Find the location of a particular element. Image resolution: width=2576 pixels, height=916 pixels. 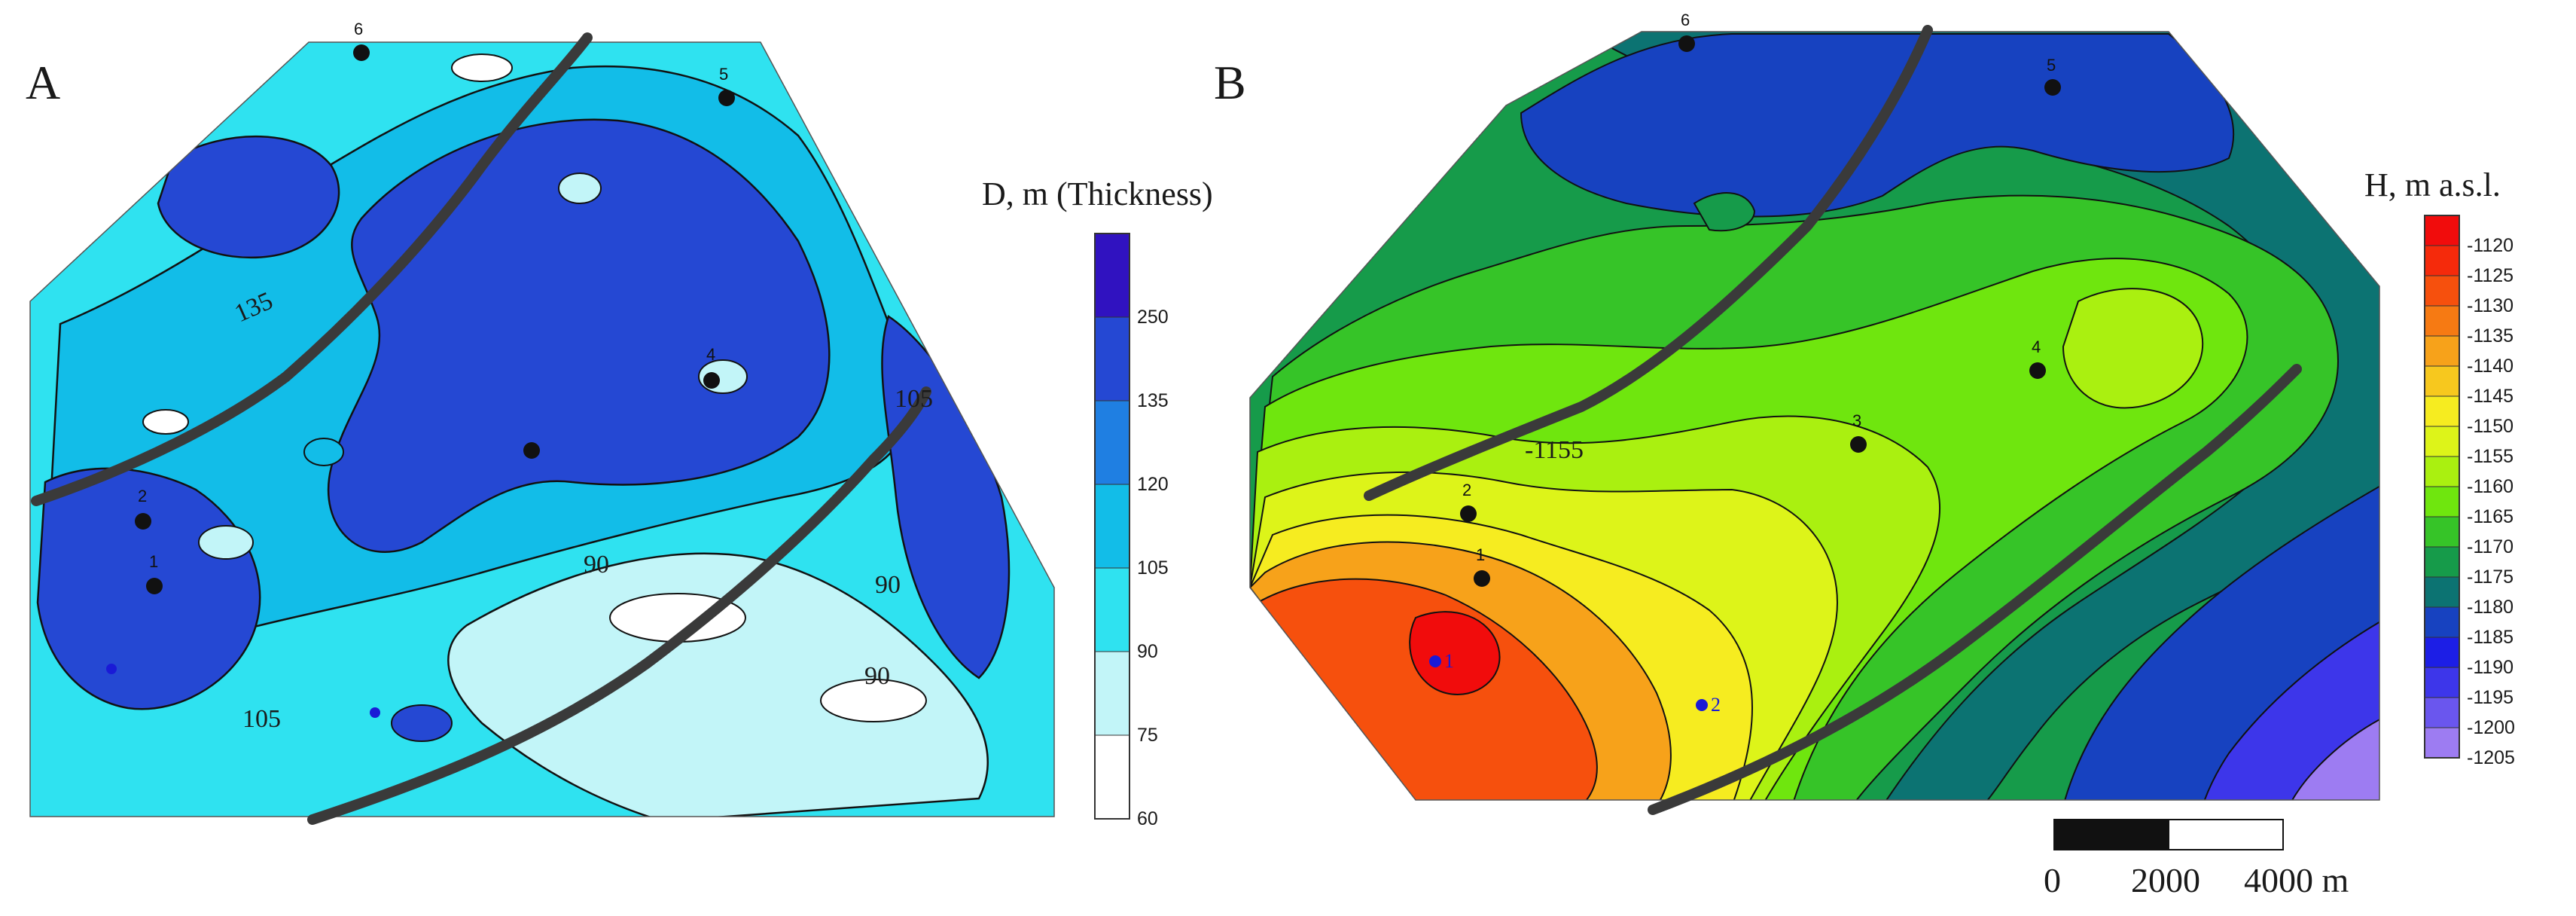

legend-tick-label: -1120 is located at coordinates (2490, 245).